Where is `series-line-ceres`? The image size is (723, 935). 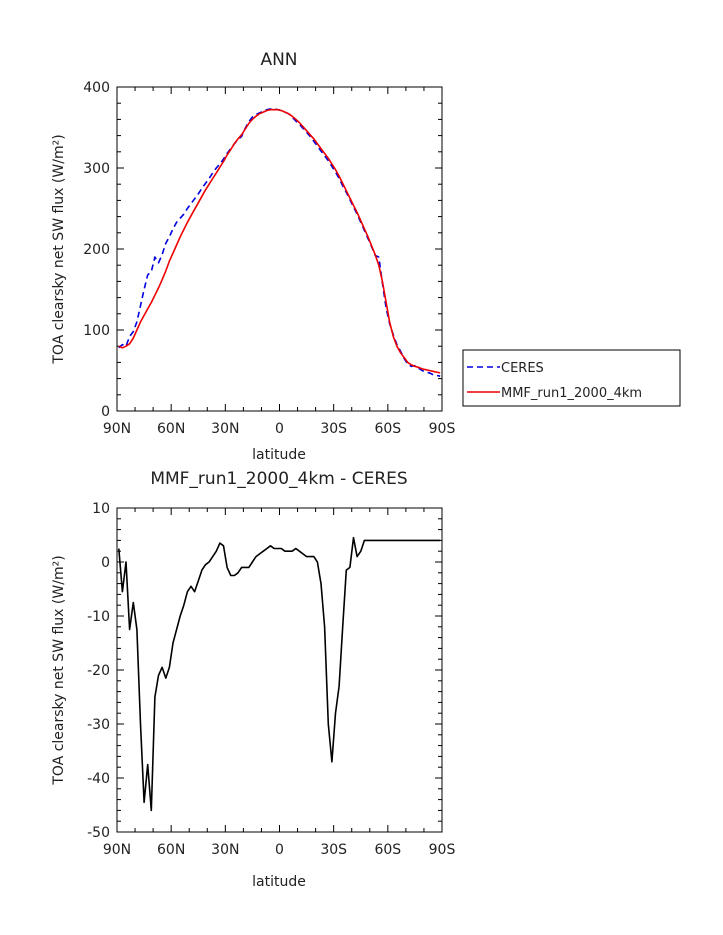 series-line-ceres is located at coordinates (279, 242).